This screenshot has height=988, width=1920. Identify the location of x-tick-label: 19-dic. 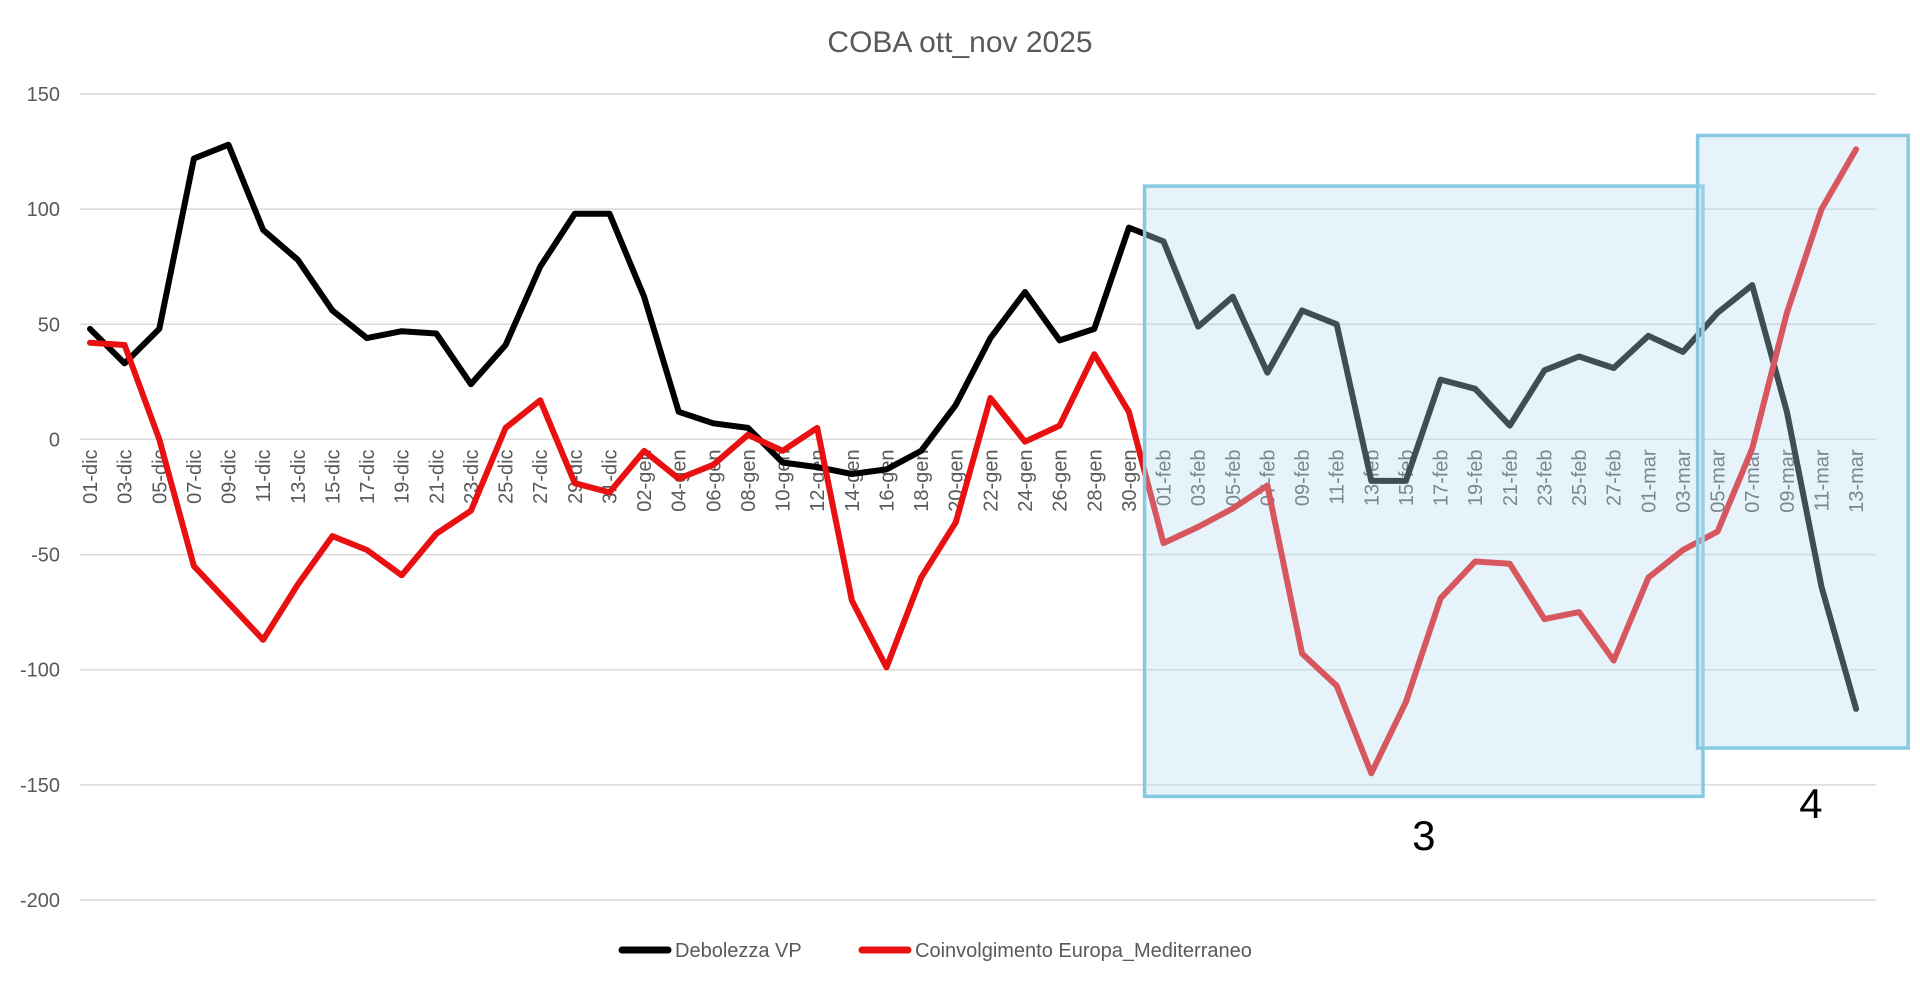
(403, 476).